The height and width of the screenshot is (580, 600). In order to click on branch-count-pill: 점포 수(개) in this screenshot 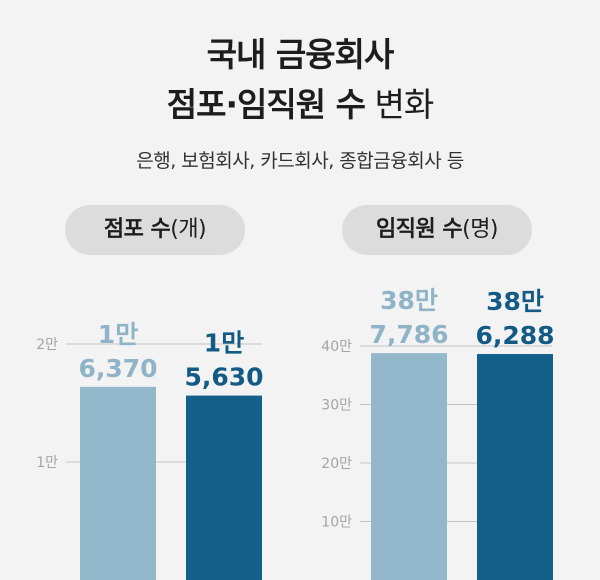, I will do `click(155, 230)`.